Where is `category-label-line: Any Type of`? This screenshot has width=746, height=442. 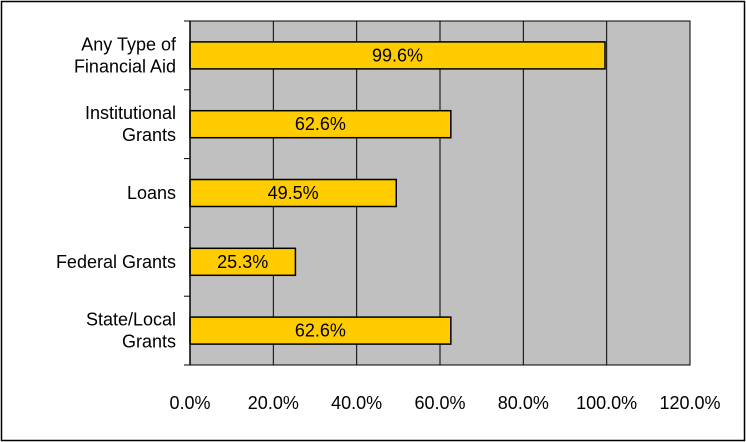
category-label-line: Any Type of is located at coordinates (129, 44).